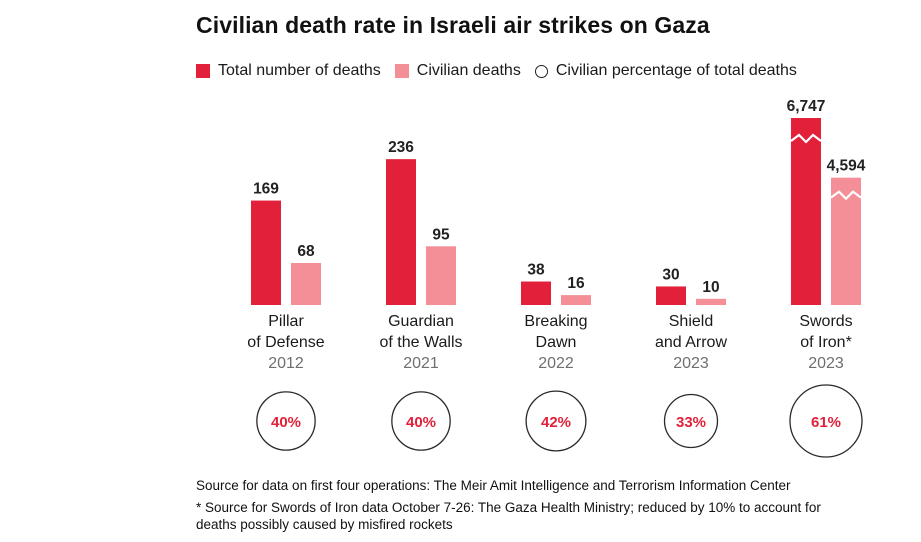 The height and width of the screenshot is (542, 921). I want to click on category-label: Swords, so click(825, 321).